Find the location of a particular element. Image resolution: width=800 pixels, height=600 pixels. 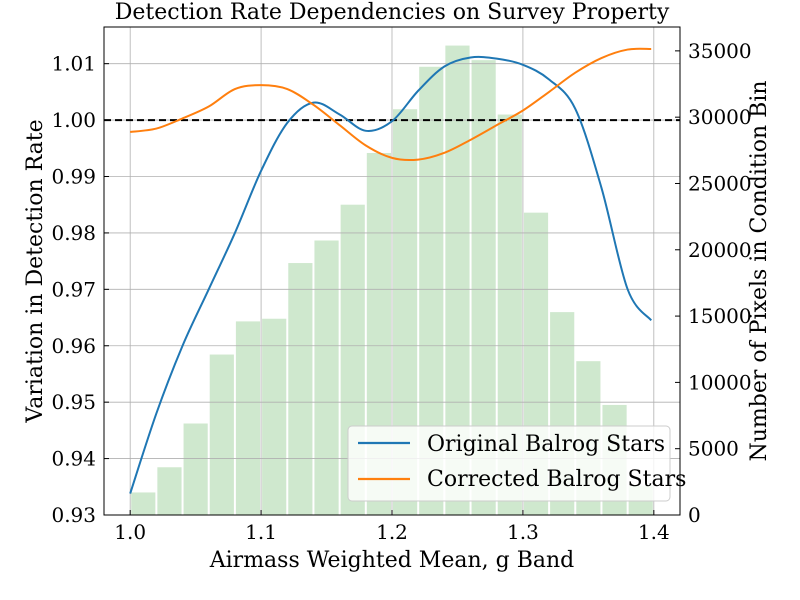

legend-label-original: Original Balrog Stars is located at coordinates (546, 444).